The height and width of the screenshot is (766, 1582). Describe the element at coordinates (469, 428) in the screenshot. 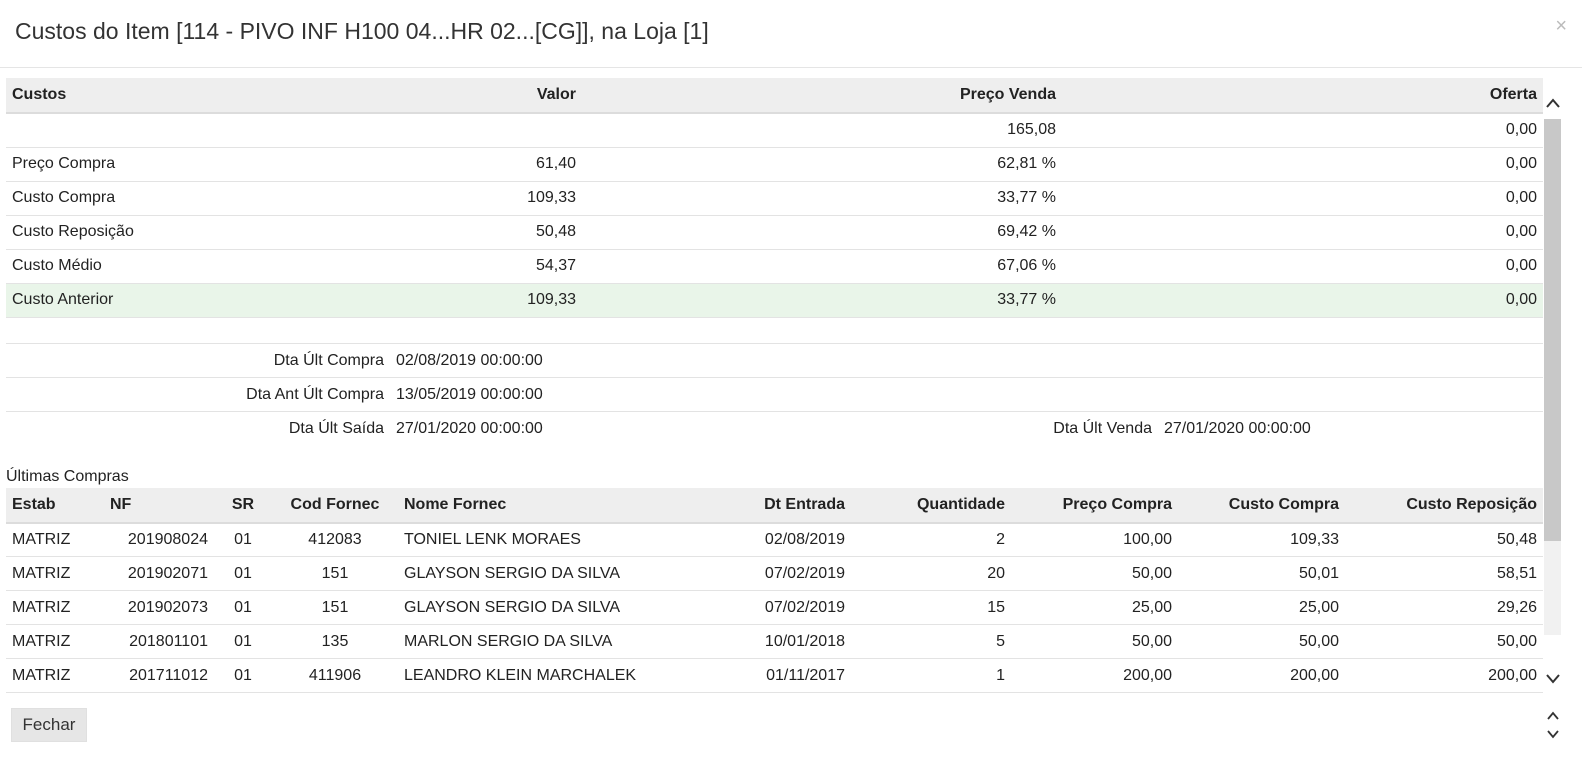

I see `ult-saida-value: 27/01/2020 00:00:00` at that location.